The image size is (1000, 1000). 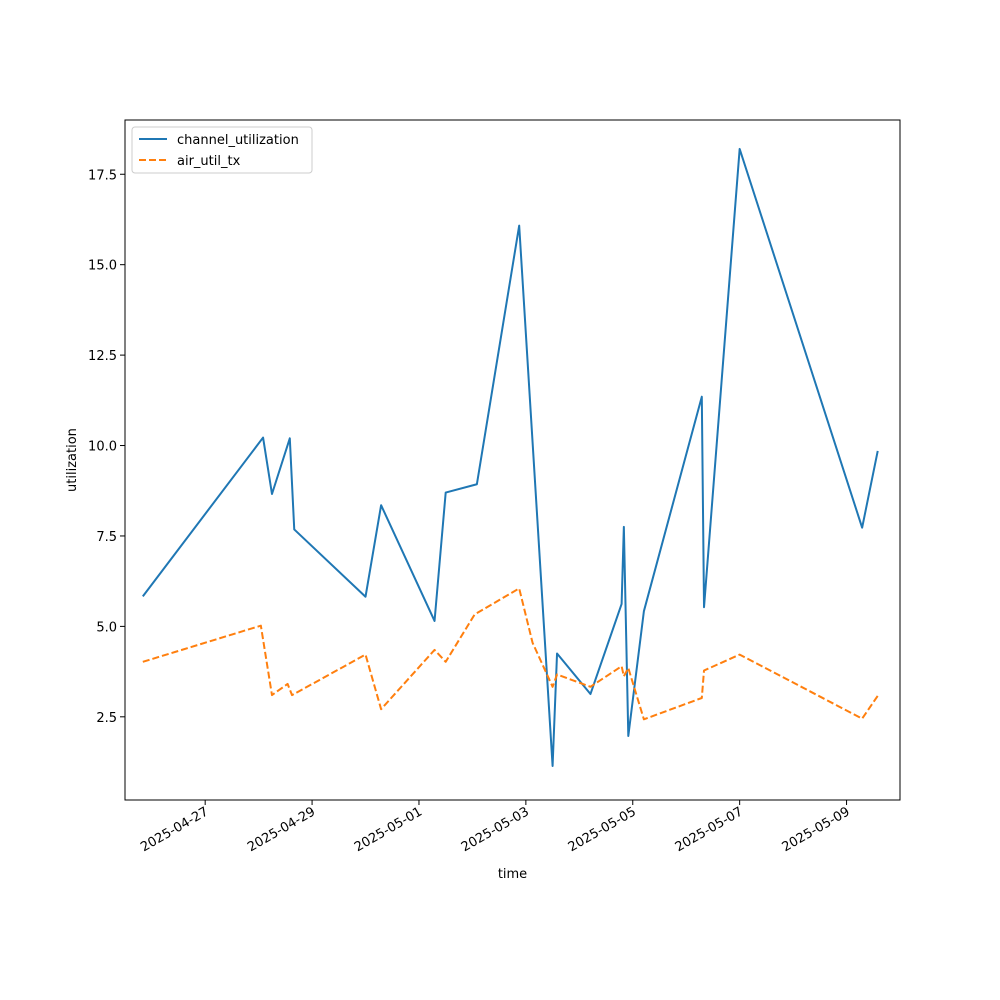 I want to click on legend-box, so click(x=222, y=150).